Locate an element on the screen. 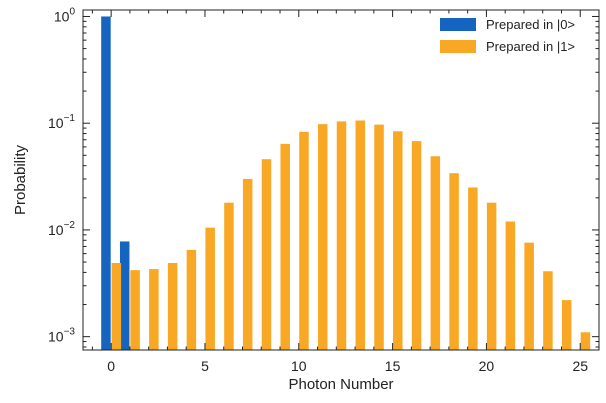  x-tick-label: 20 is located at coordinates (487, 366).